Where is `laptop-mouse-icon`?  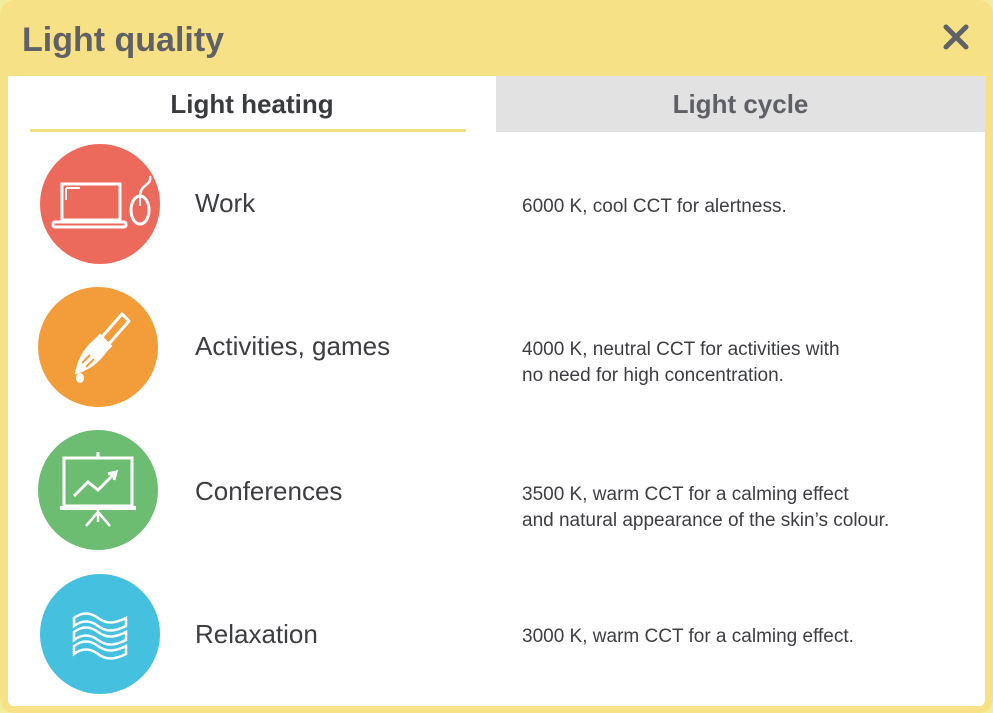 laptop-mouse-icon is located at coordinates (101, 202).